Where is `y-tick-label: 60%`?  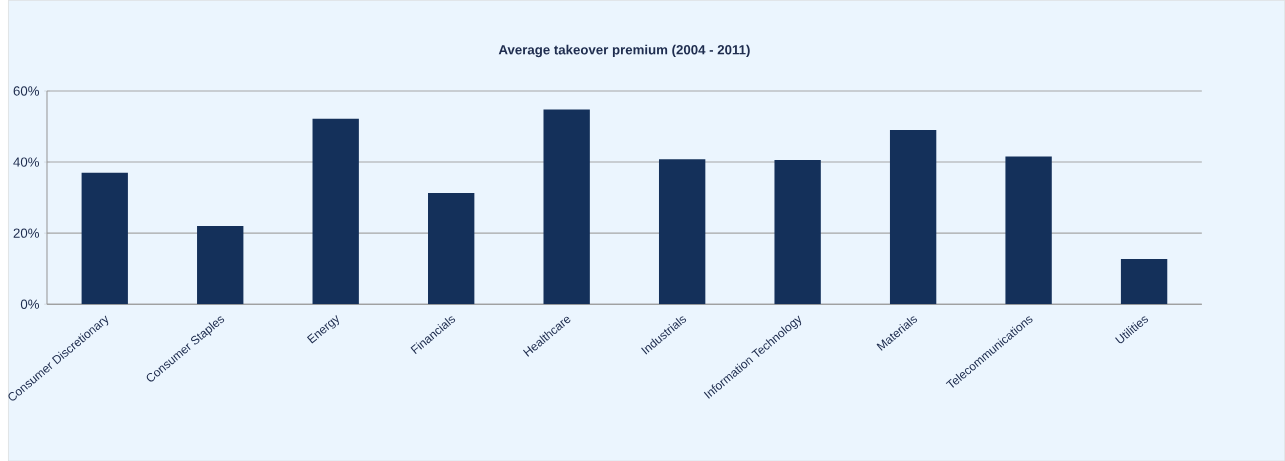
y-tick-label: 60% is located at coordinates (26, 91).